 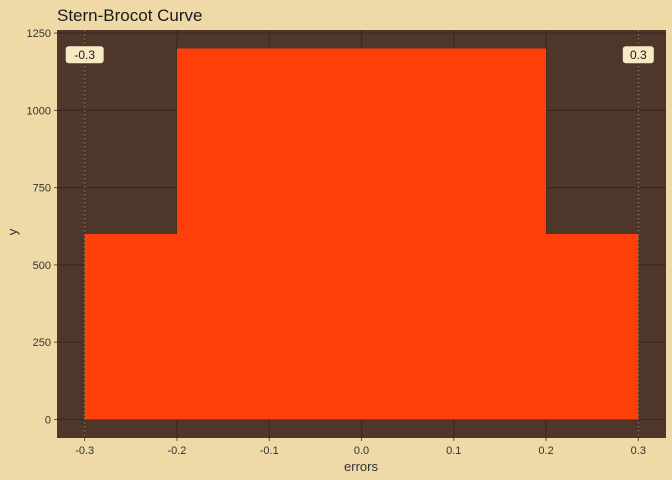 I want to click on x-tick-label: -0.3, so click(x=84, y=451).